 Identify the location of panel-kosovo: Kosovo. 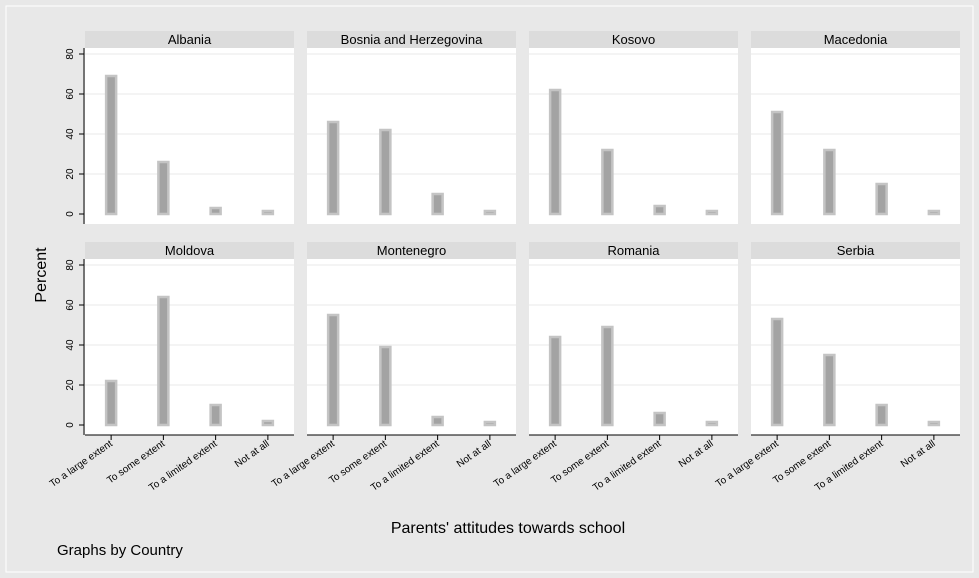
(633, 127).